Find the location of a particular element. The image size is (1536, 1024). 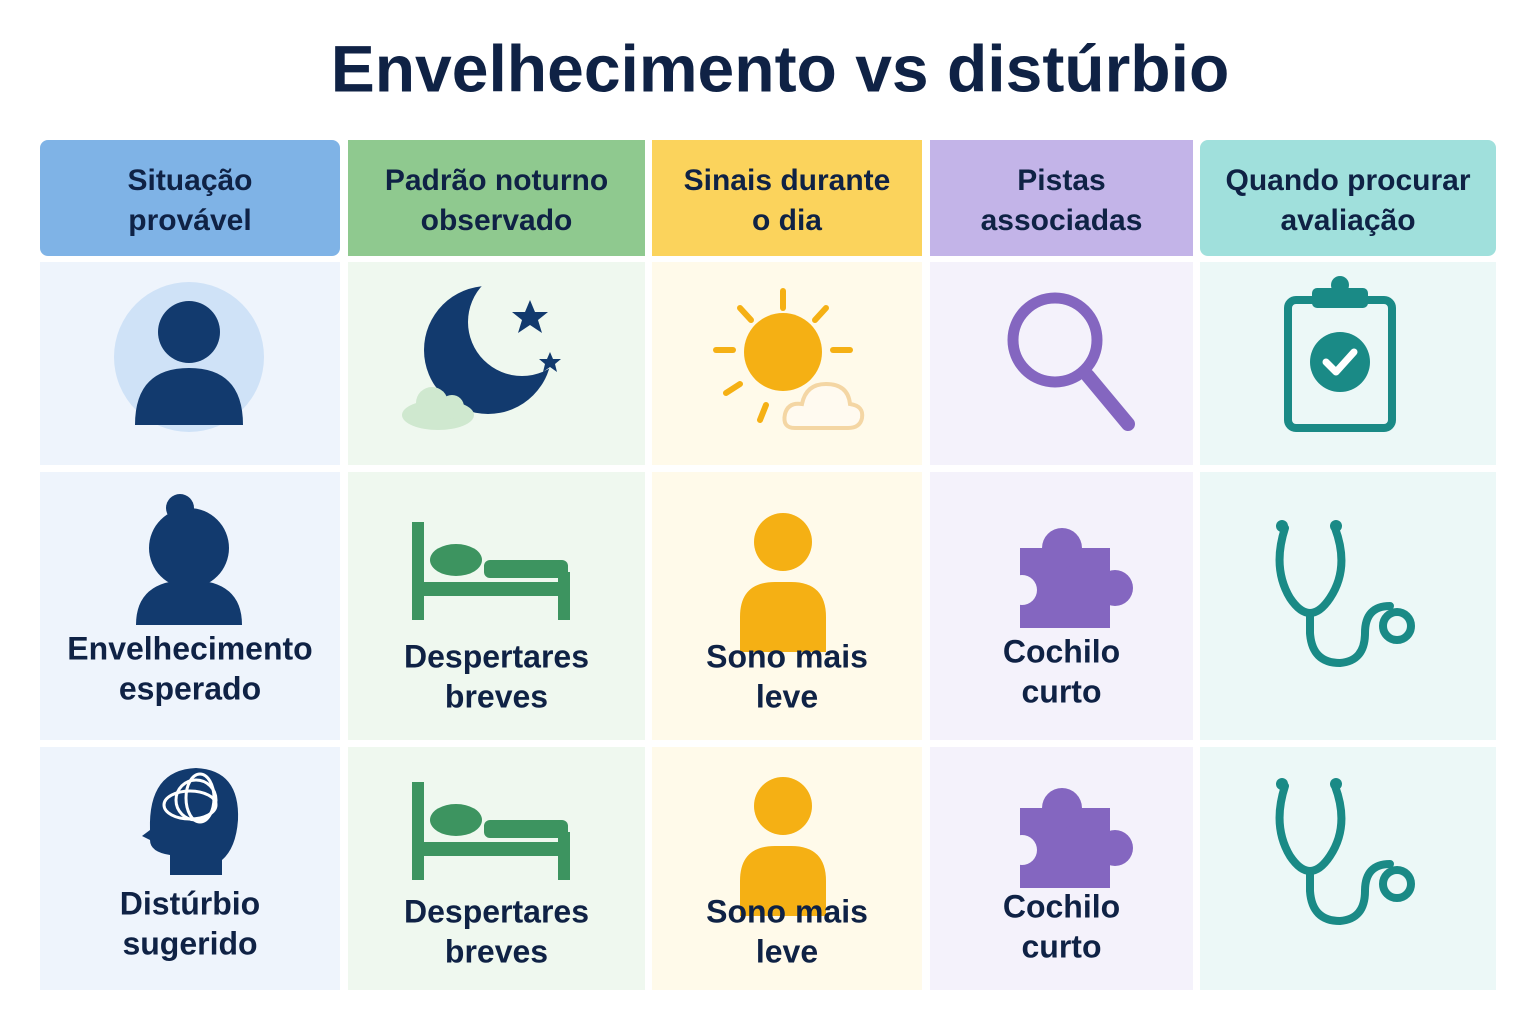

header-text: provável is located at coordinates (189, 220).